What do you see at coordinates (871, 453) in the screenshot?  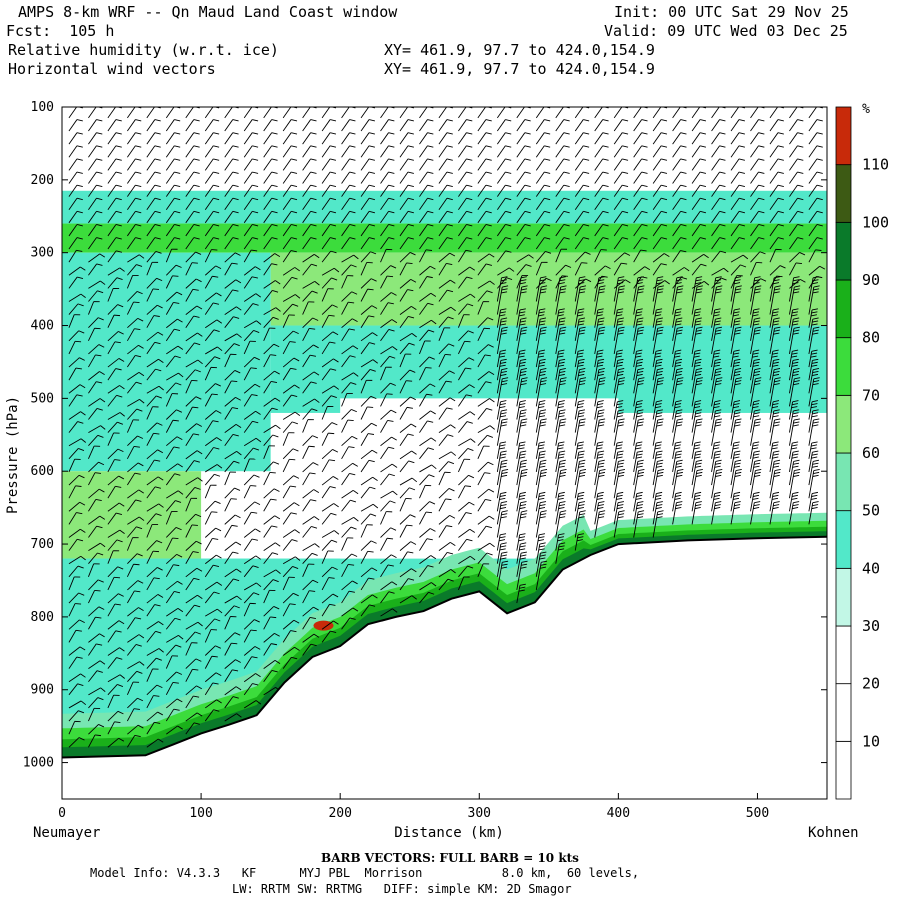 I see `colorbar-tick-label: 60` at bounding box center [871, 453].